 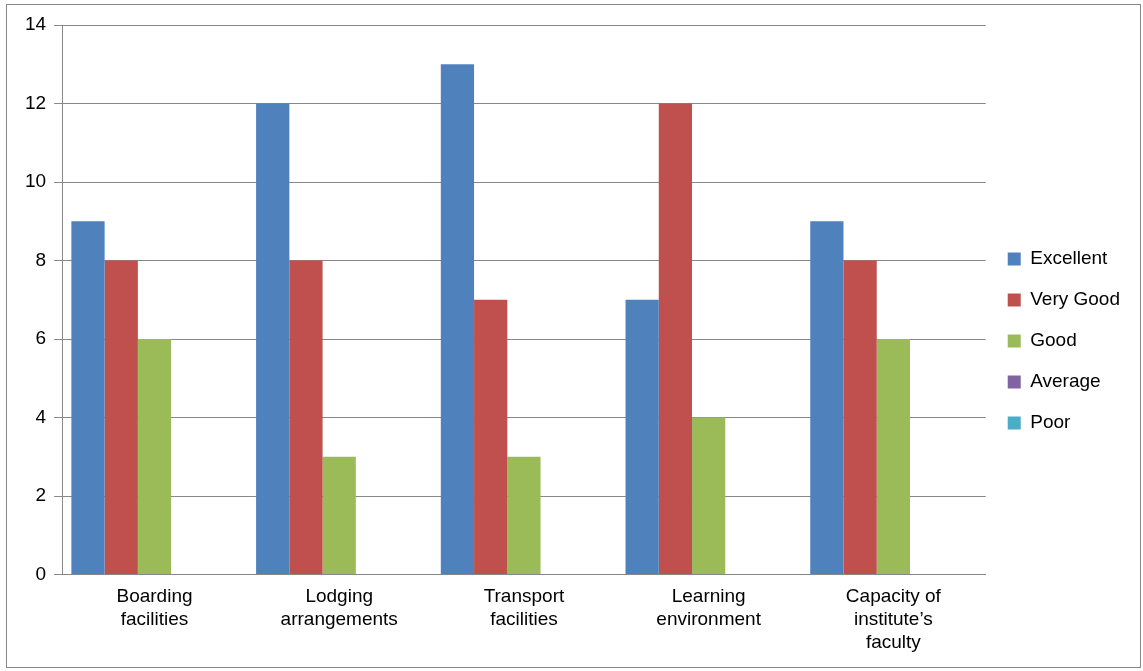 I want to click on x-tick-label: Transport facilities, so click(x=524, y=607).